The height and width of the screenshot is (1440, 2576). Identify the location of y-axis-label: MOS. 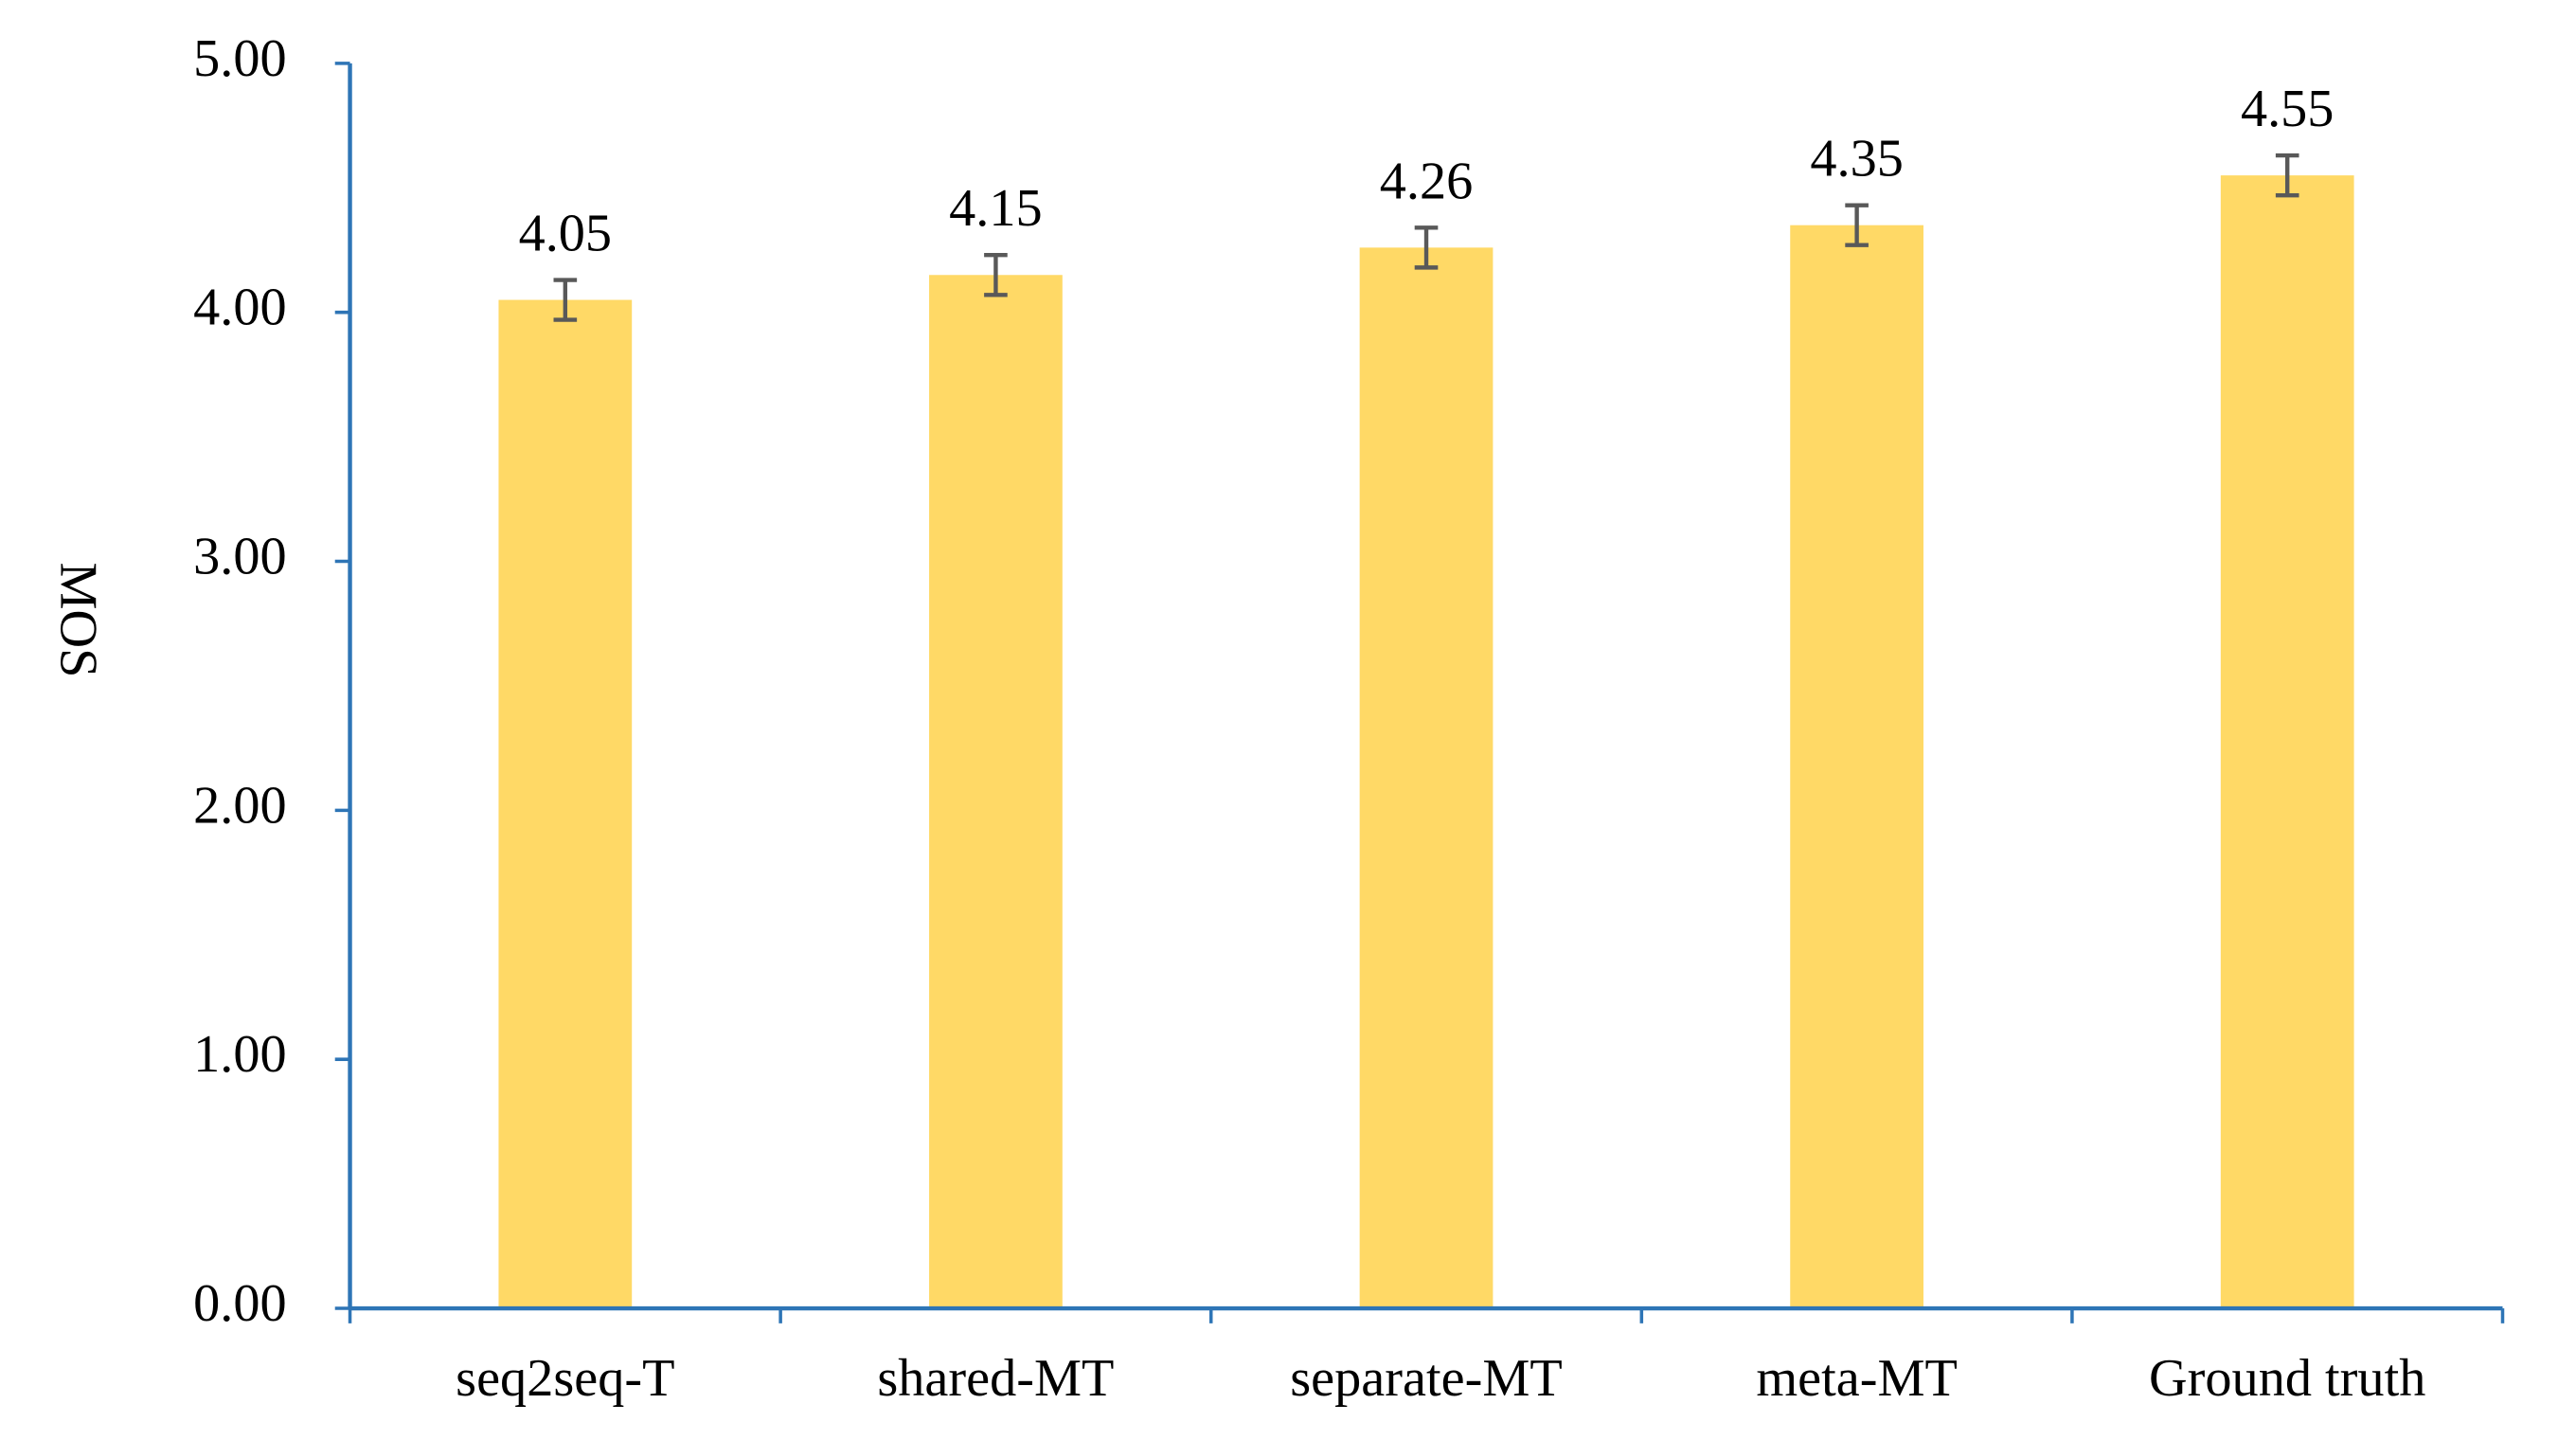
(78, 619).